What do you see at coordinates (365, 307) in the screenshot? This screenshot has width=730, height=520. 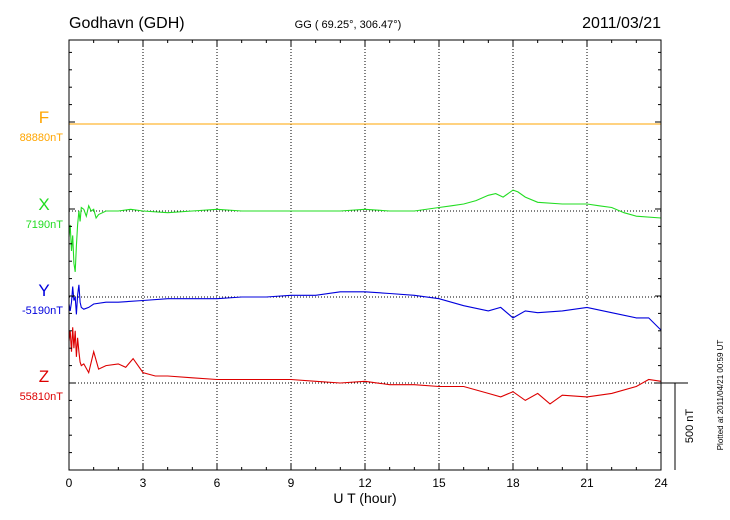 I see `series-line-Y` at bounding box center [365, 307].